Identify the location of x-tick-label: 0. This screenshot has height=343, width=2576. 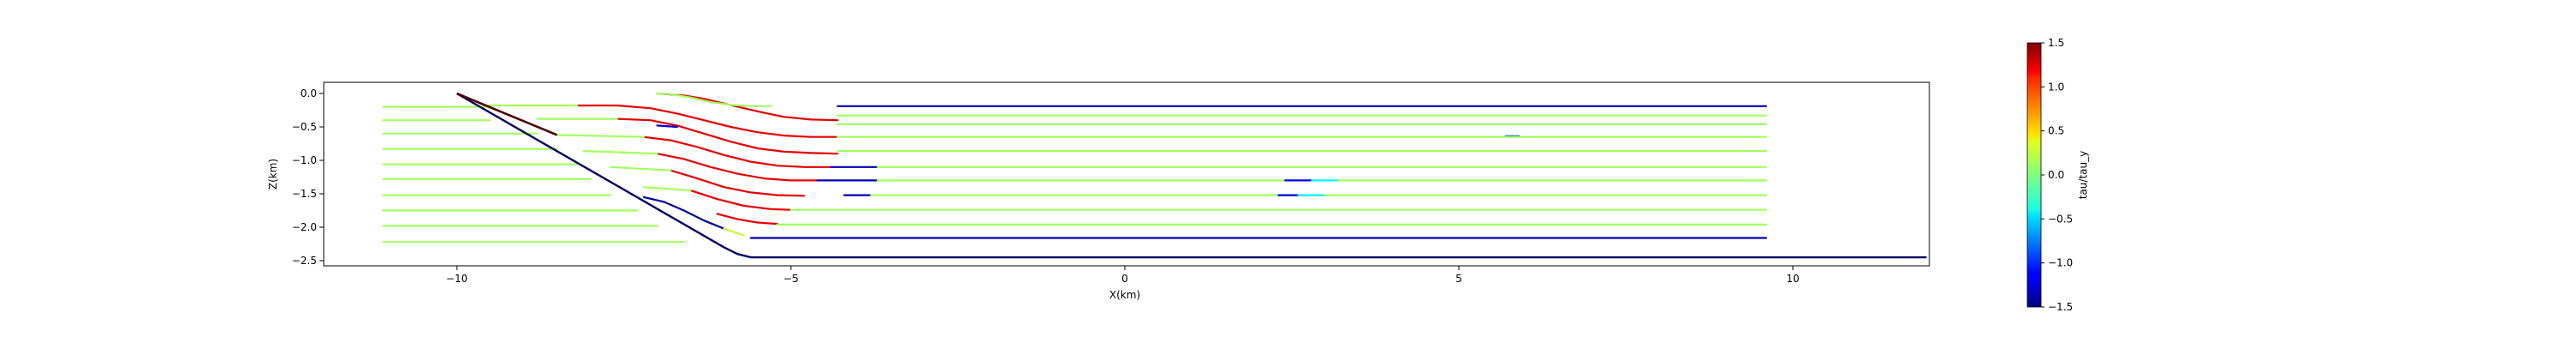
(1124, 279).